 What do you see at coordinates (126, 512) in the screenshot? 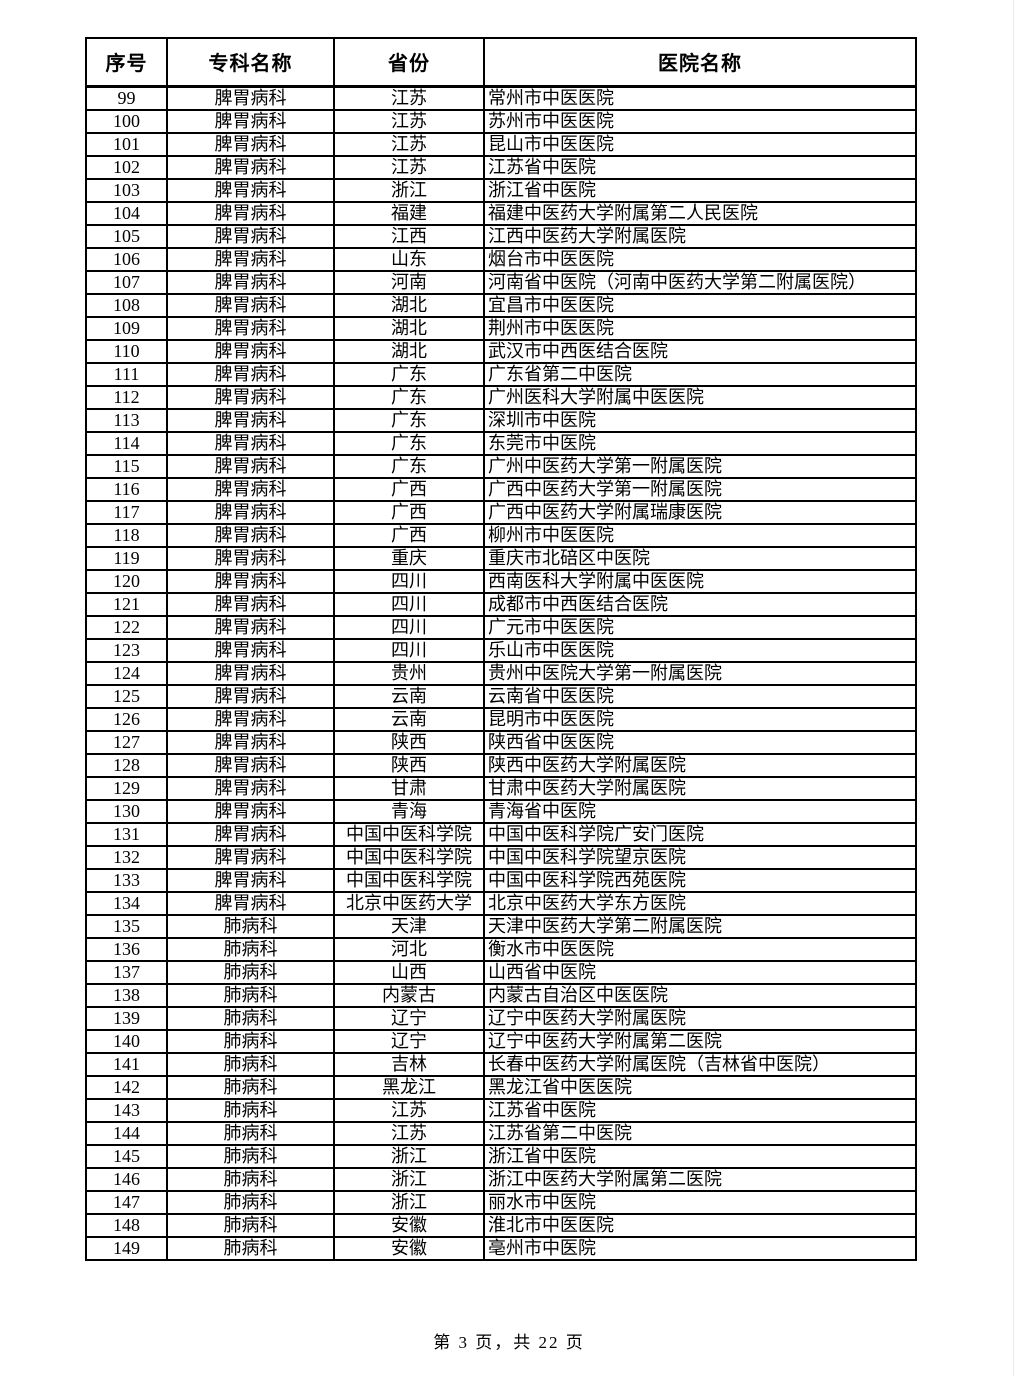
I see `seq-number-cell: 117` at bounding box center [126, 512].